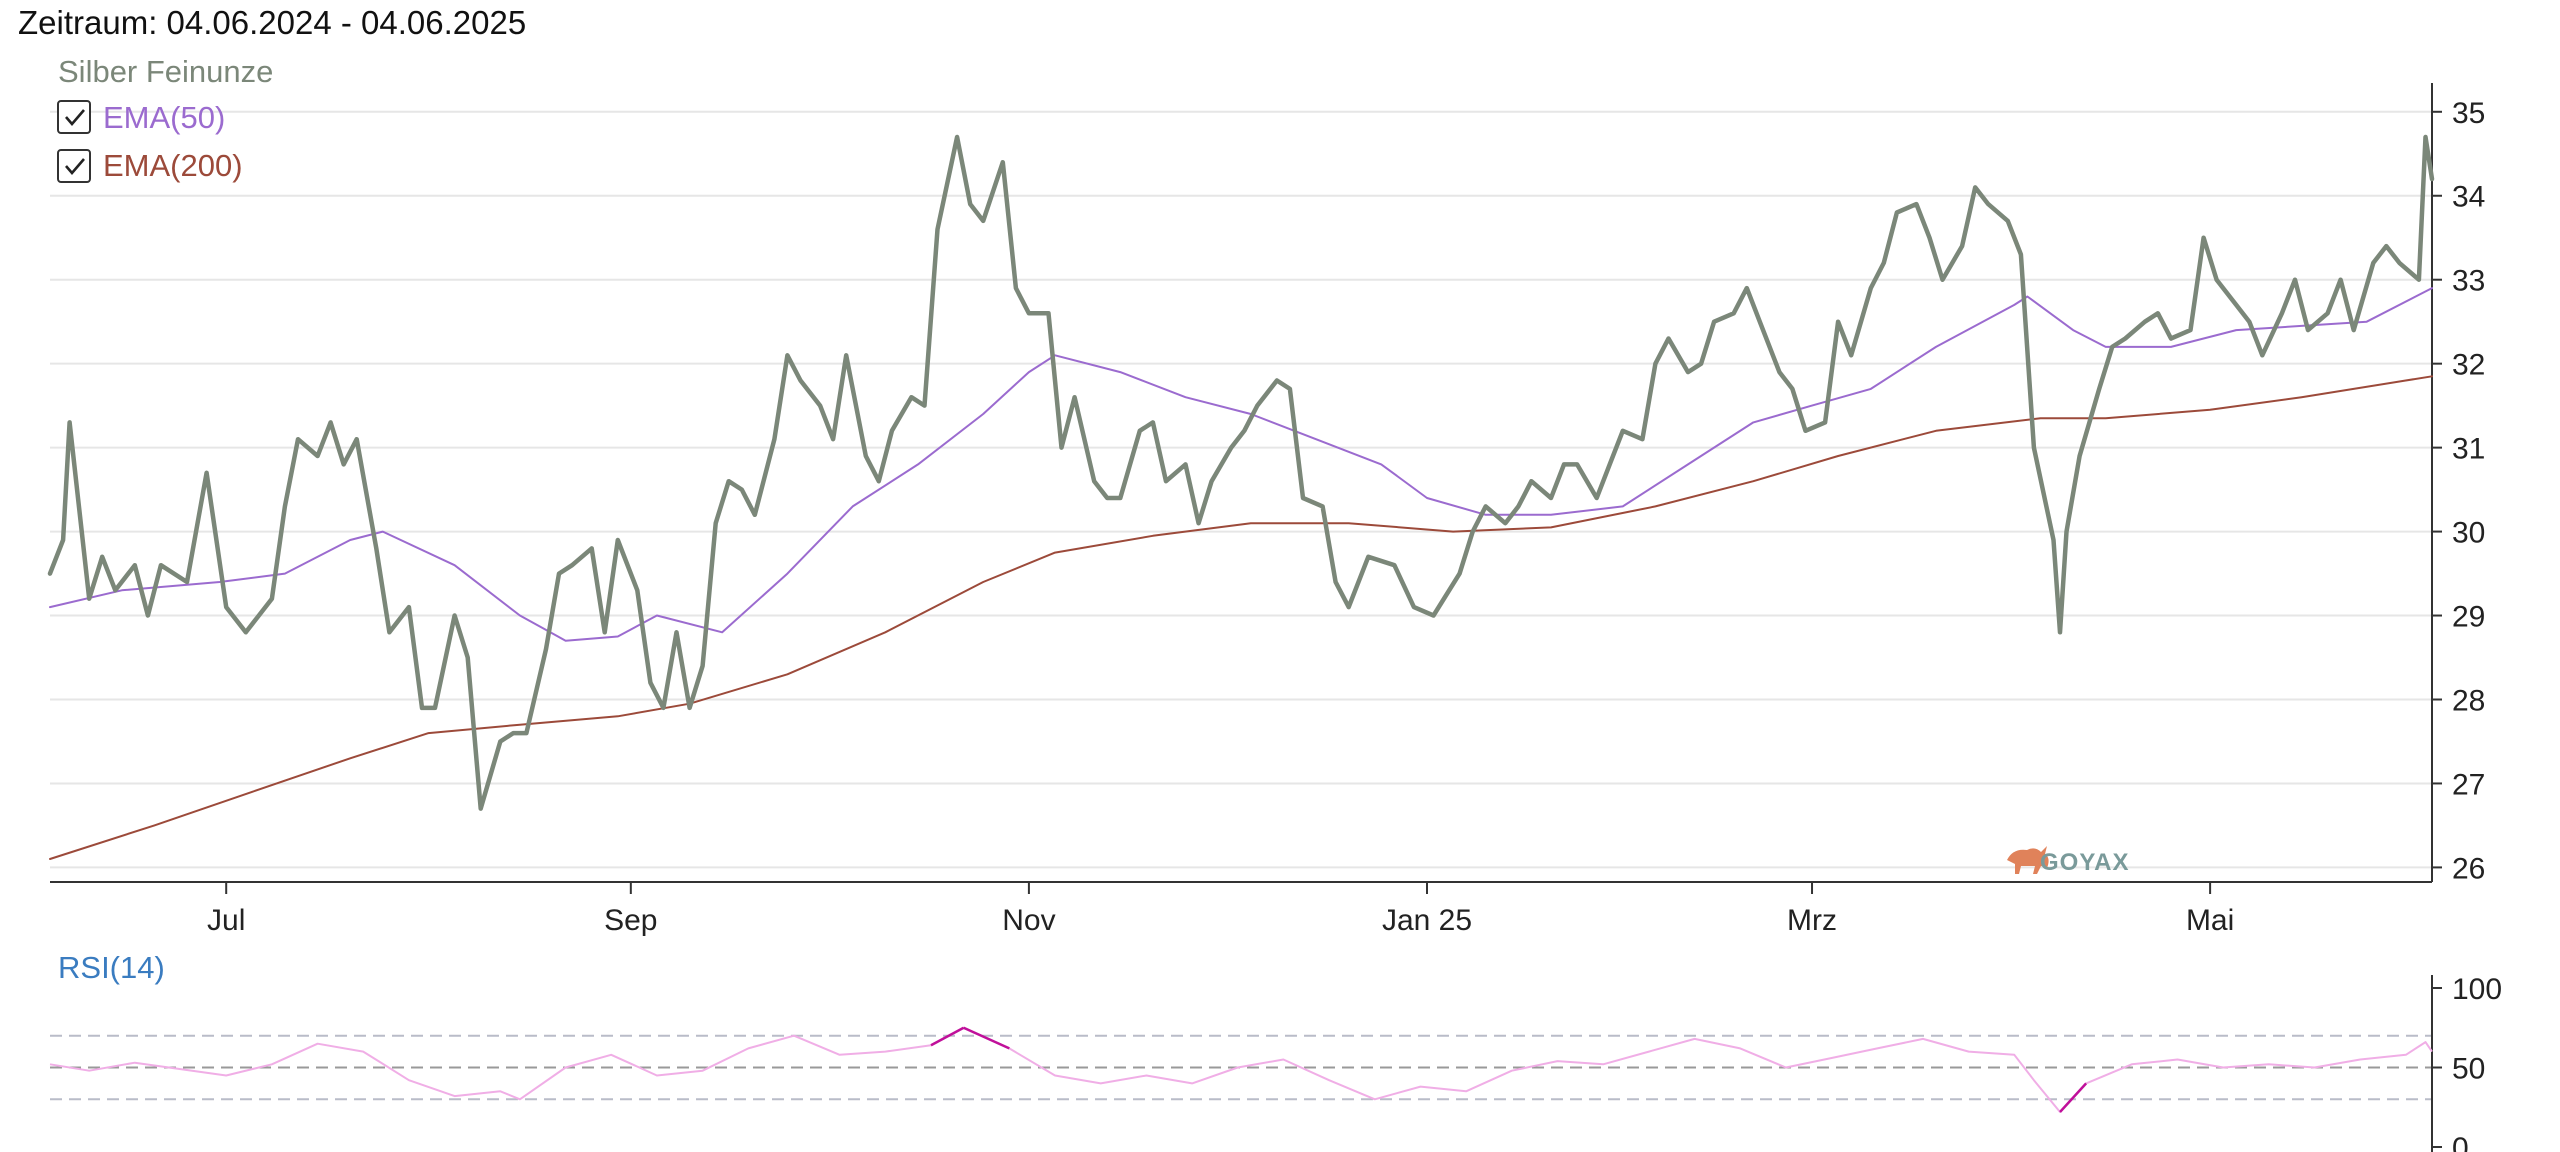 Image resolution: width=2560 pixels, height=1152 pixels. I want to click on rsi-title: RSI(14), so click(111, 967).